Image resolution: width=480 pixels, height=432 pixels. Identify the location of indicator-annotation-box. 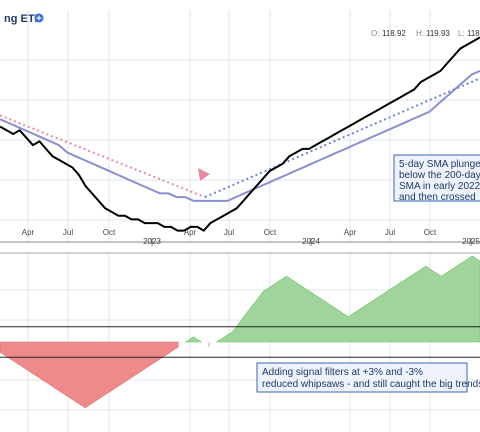
(362, 377).